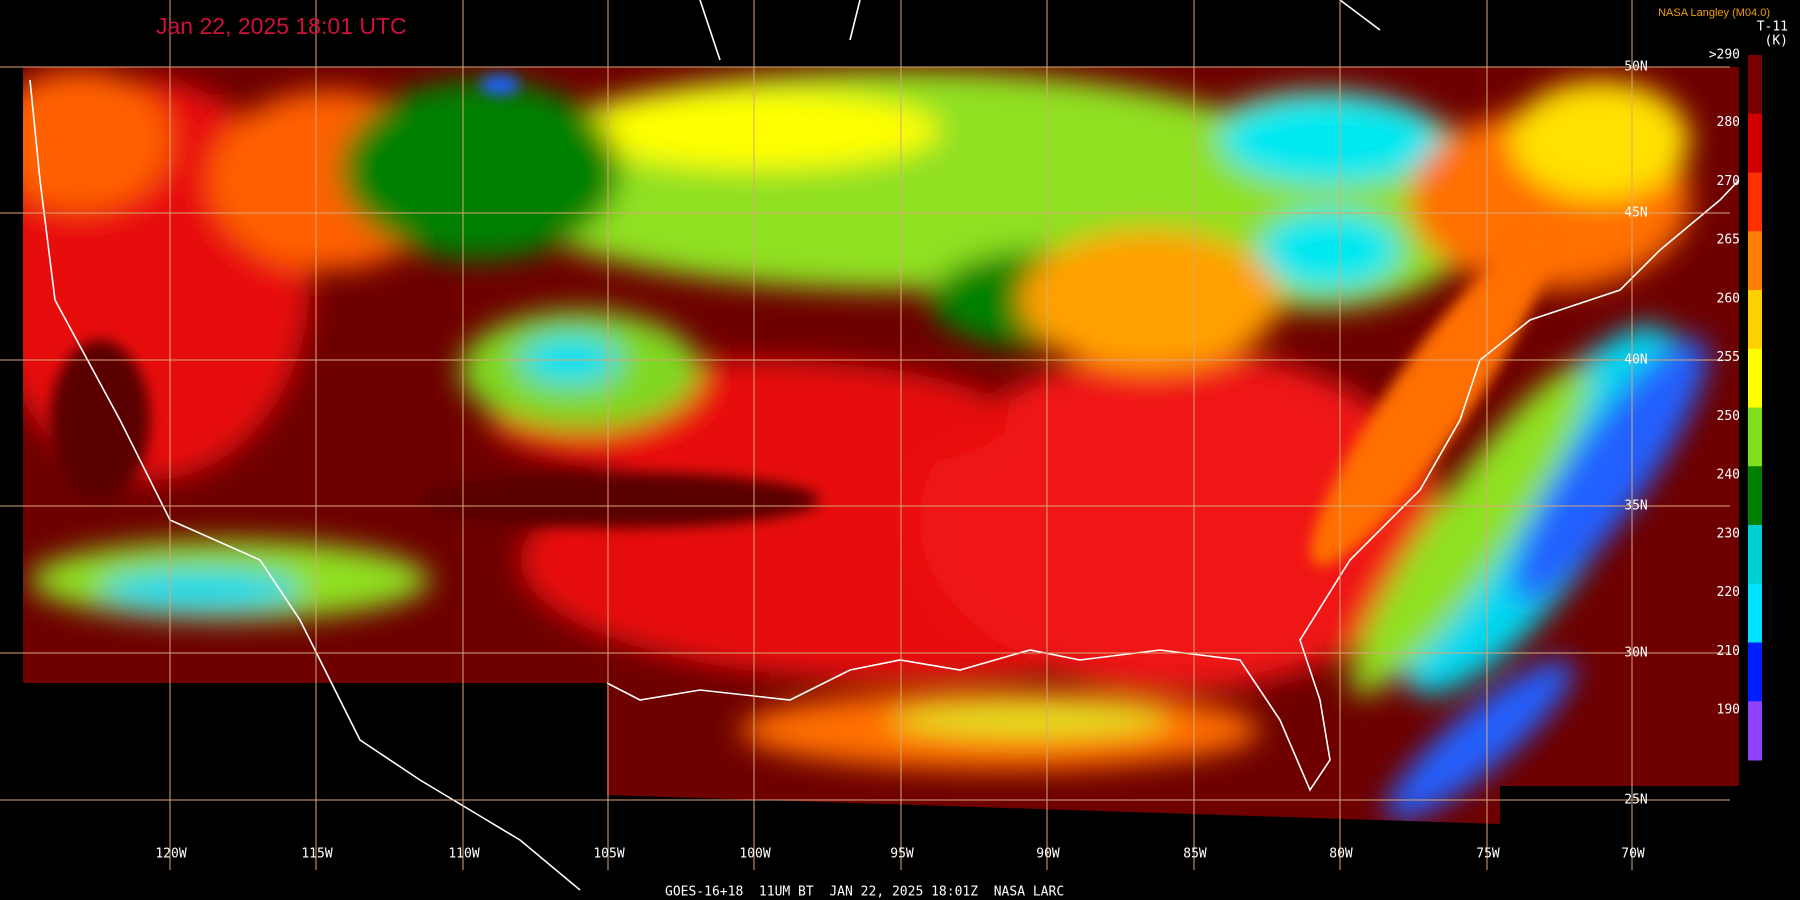 The height and width of the screenshot is (900, 1800). Describe the element at coordinates (902, 854) in the screenshot. I see `longitude-label: 95W` at that location.